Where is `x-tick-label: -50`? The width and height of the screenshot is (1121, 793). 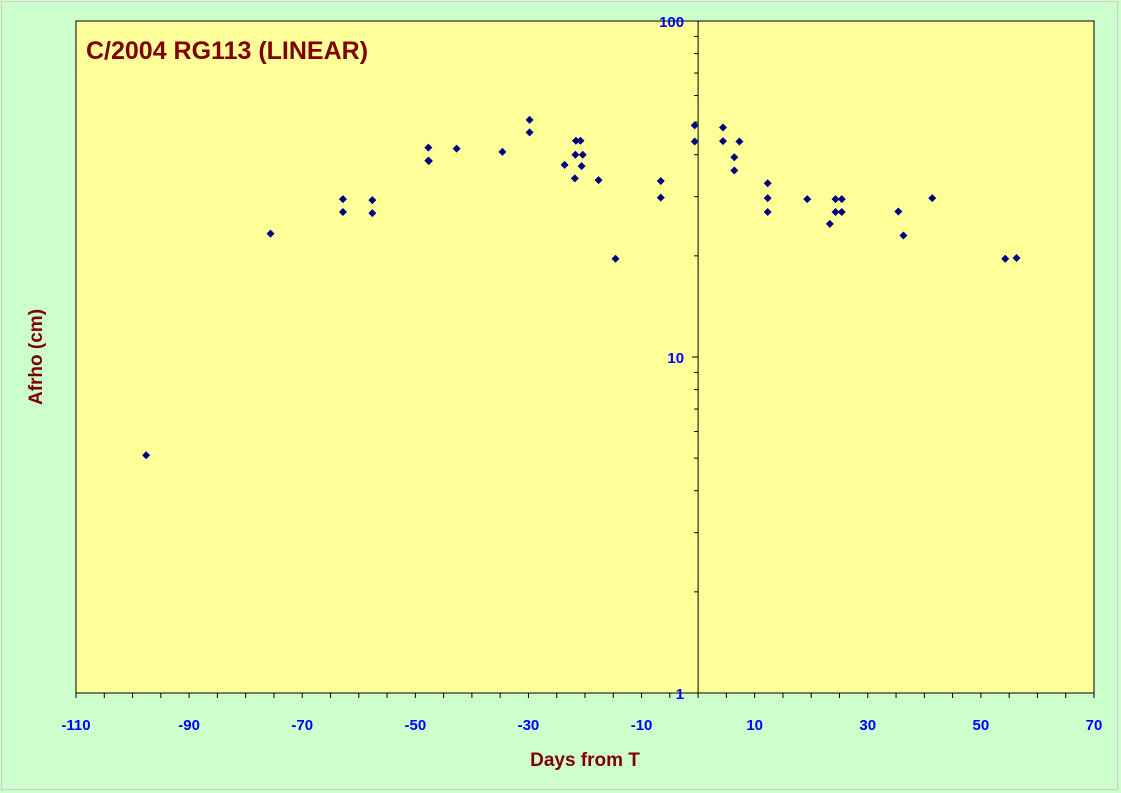 x-tick-label: -50 is located at coordinates (415, 725).